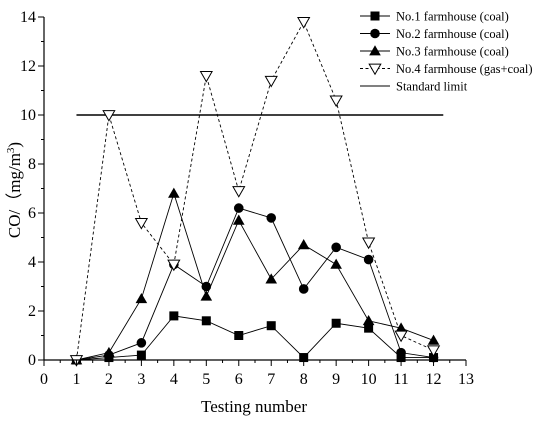  I want to click on legend-label-3: No.3 farmhouse (coal), so click(452, 52).